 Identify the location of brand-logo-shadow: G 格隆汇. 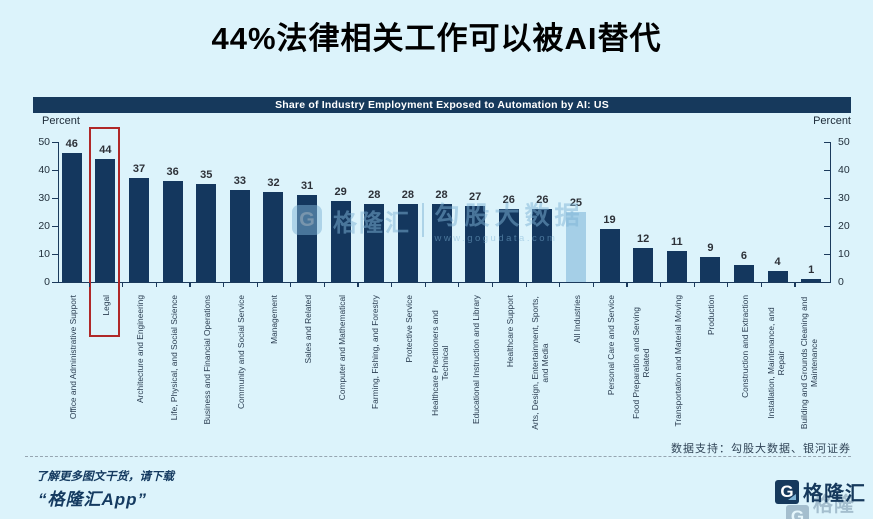
(829, 503).